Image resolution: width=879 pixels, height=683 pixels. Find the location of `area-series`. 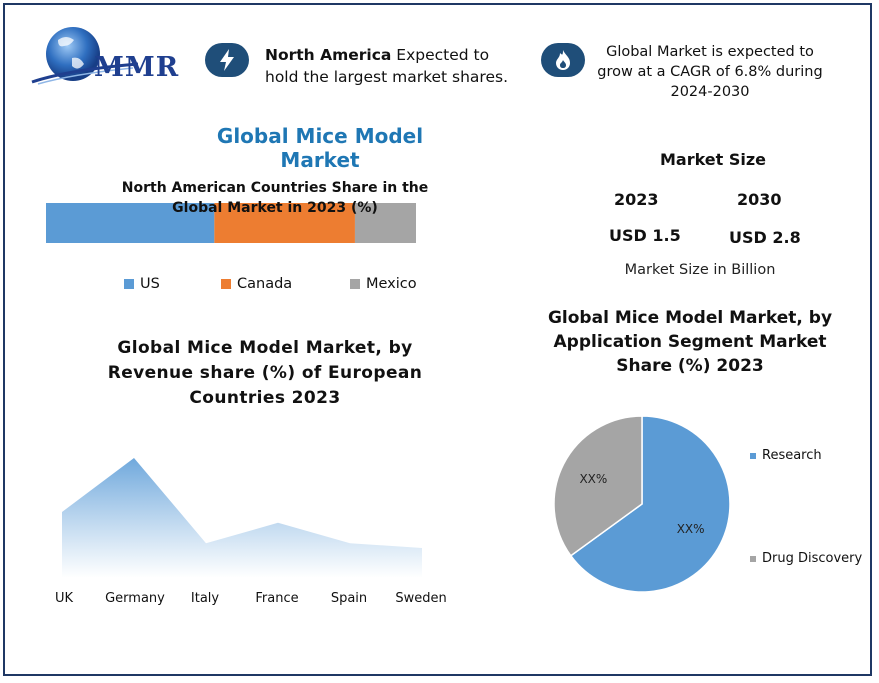

area-series is located at coordinates (242, 518).